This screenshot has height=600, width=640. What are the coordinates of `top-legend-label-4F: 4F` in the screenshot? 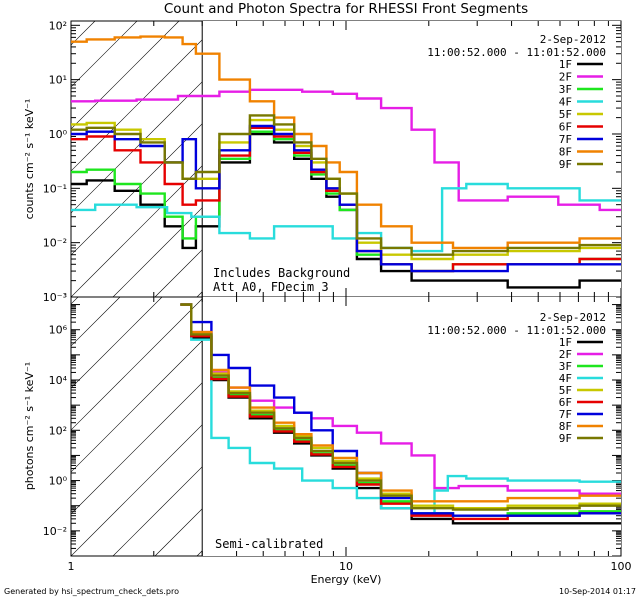 It's located at (565, 102).